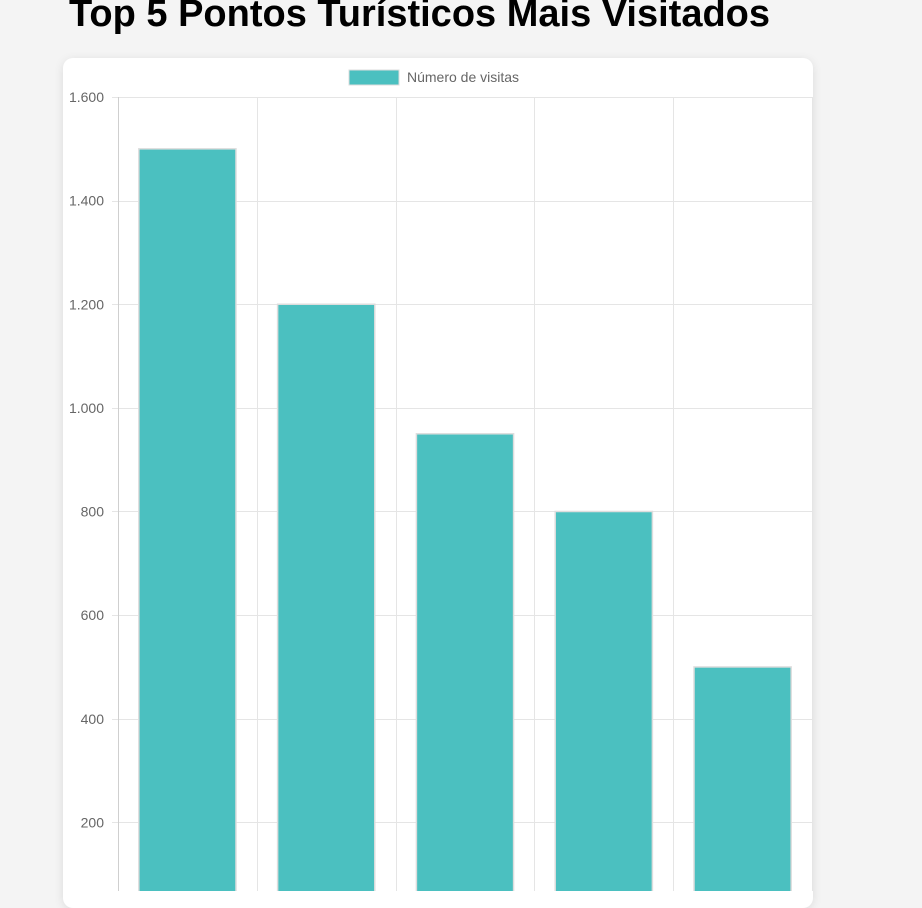 The width and height of the screenshot is (922, 908). Describe the element at coordinates (420, 17) in the screenshot. I see `page-title: Top 5 Pontos Turísticos Mais Visitados` at that location.